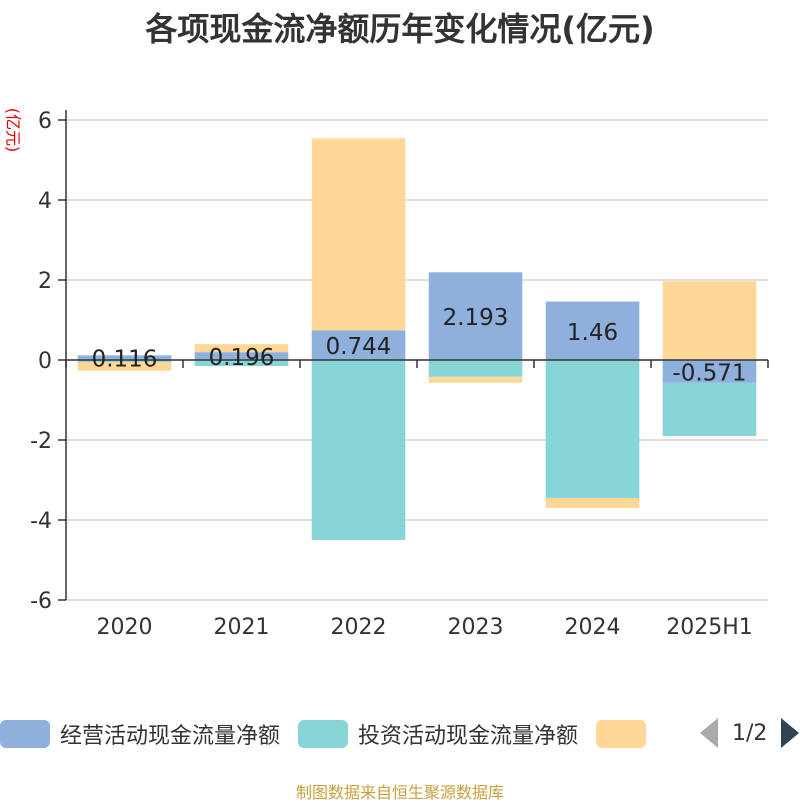  What do you see at coordinates (41, 521) in the screenshot?
I see `y-tick-label: -4` at bounding box center [41, 521].